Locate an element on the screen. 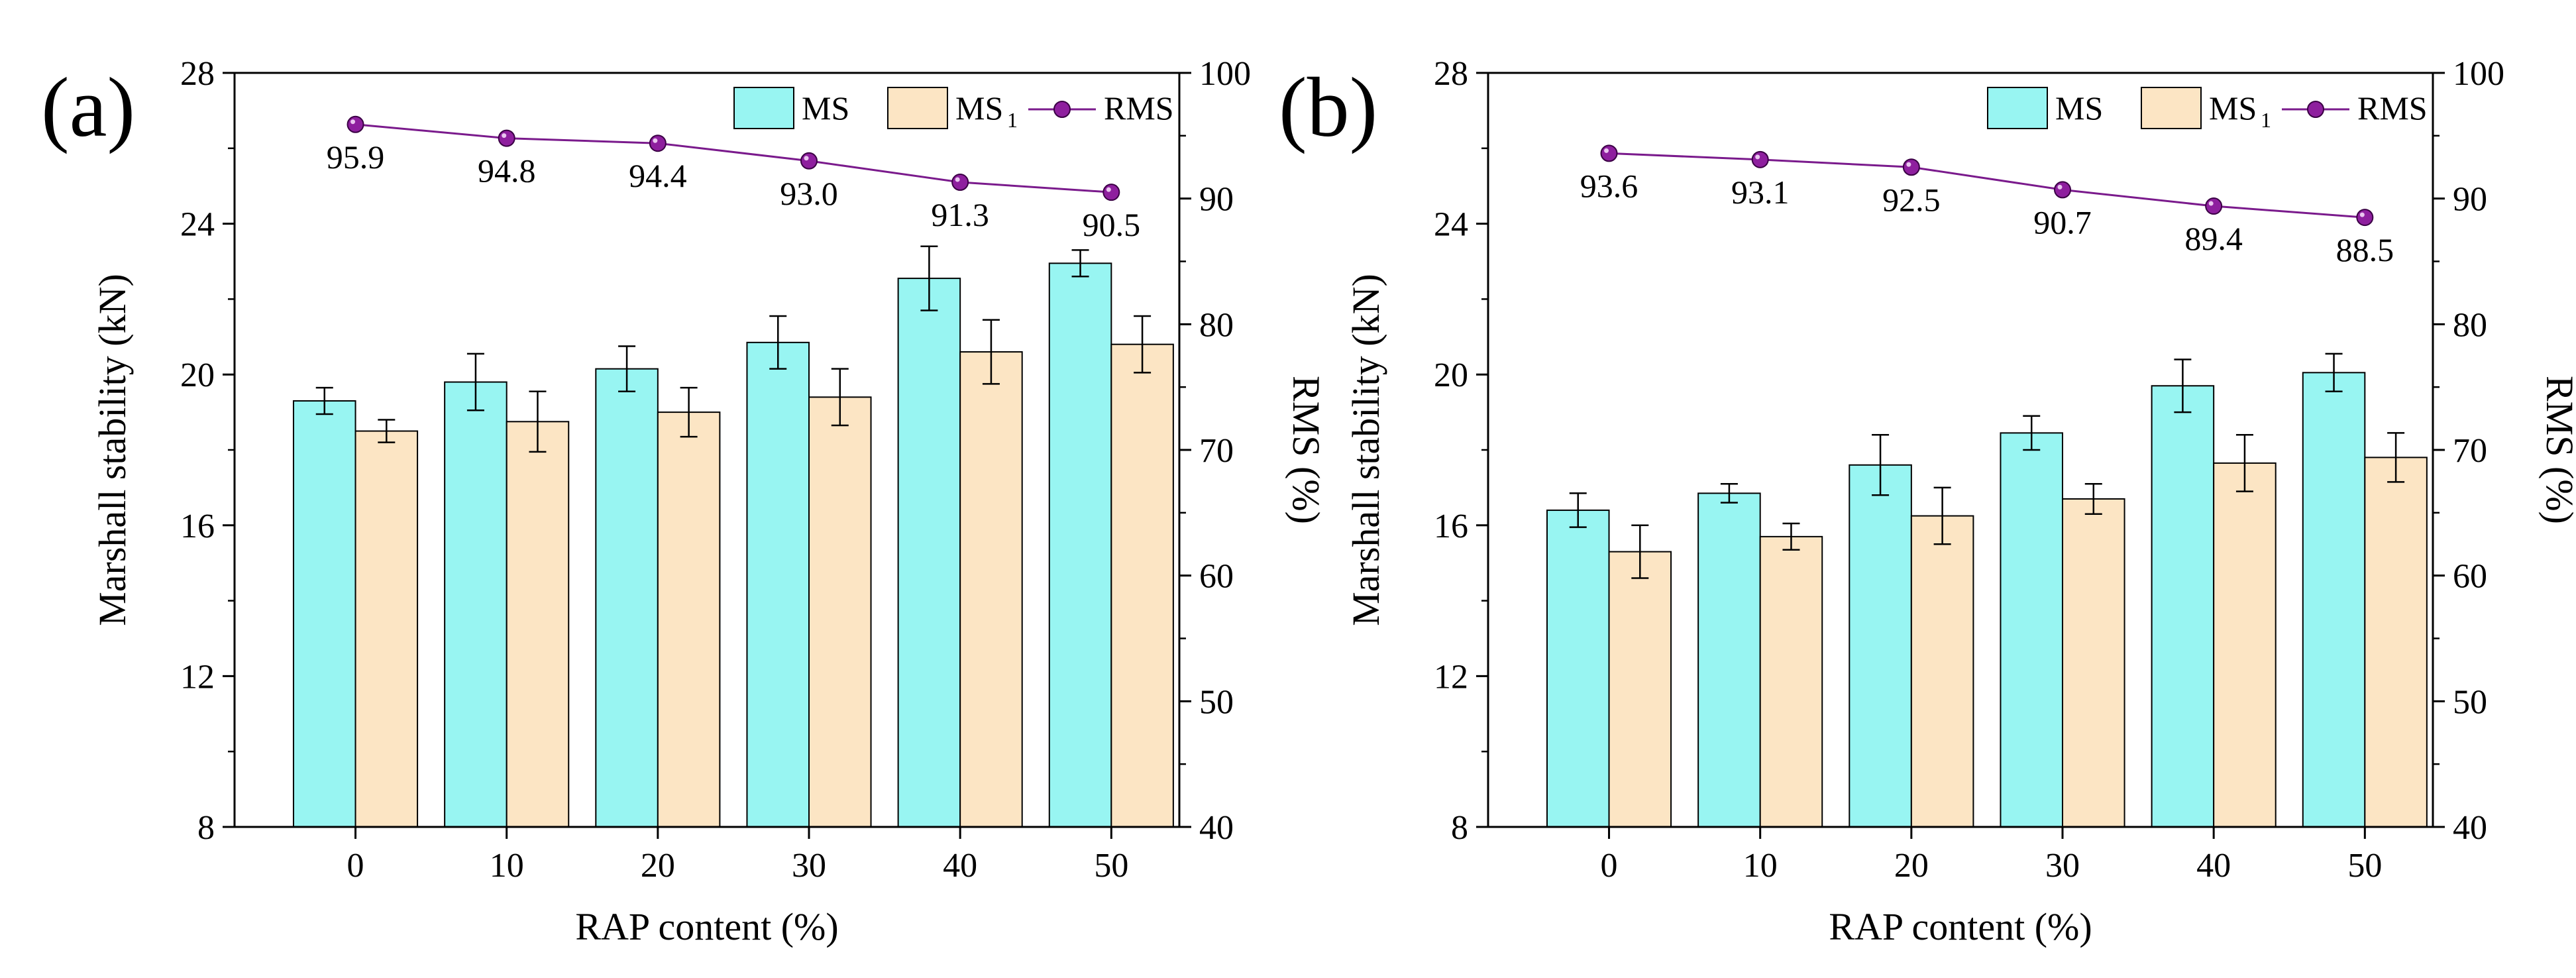 This screenshot has height=978, width=2576. x-tick-label: 0 is located at coordinates (355, 866).